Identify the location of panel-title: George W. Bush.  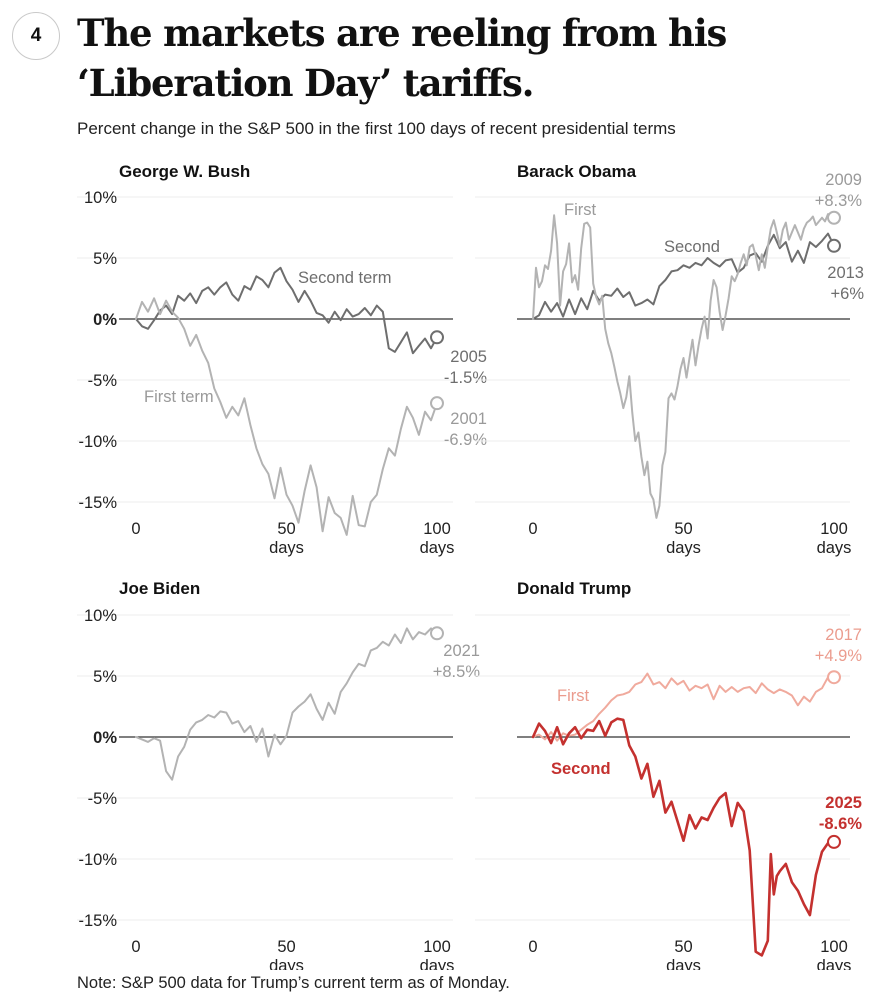
(184, 171).